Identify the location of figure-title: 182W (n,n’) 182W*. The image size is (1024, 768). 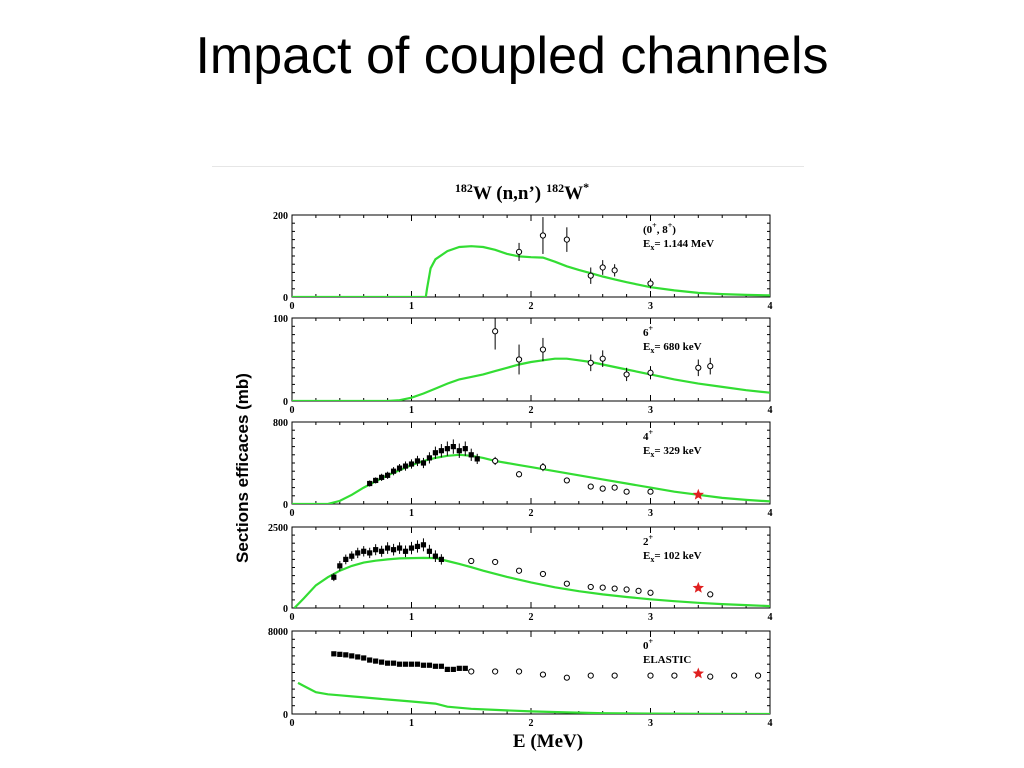
(522, 192).